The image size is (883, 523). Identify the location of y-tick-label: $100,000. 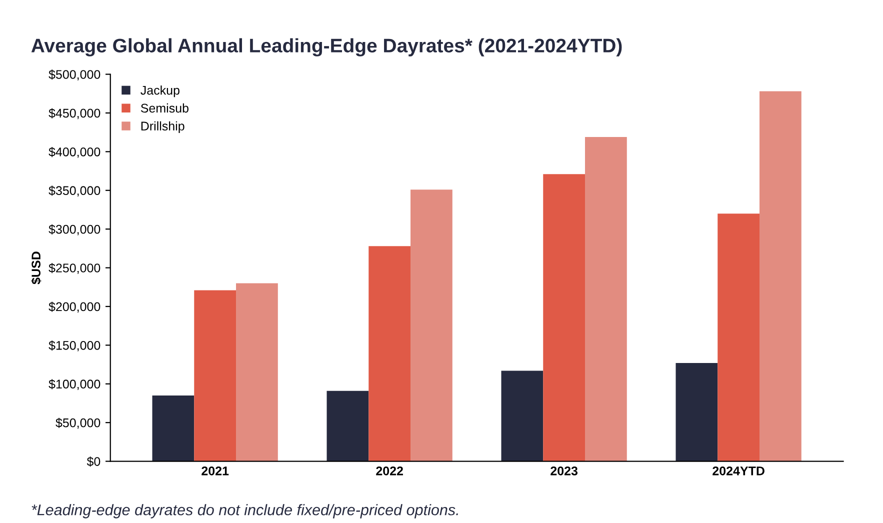
(74, 384).